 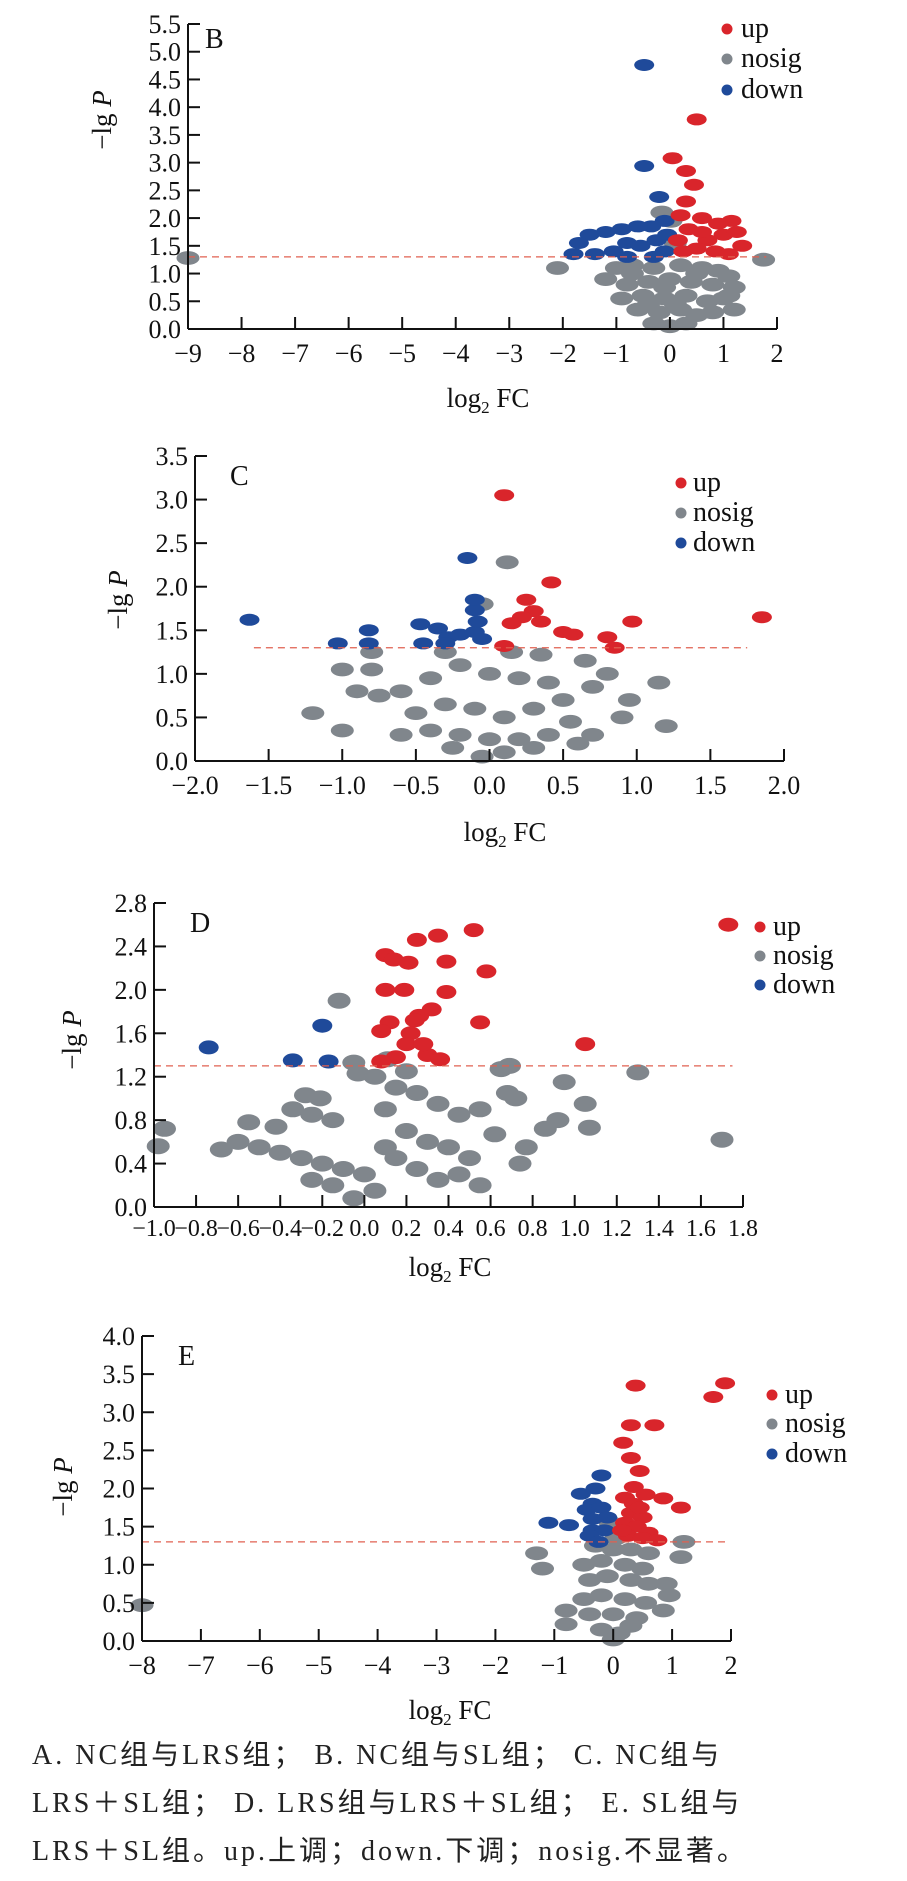 I want to click on x-tick-label: 1.8, so click(x=743, y=1229).